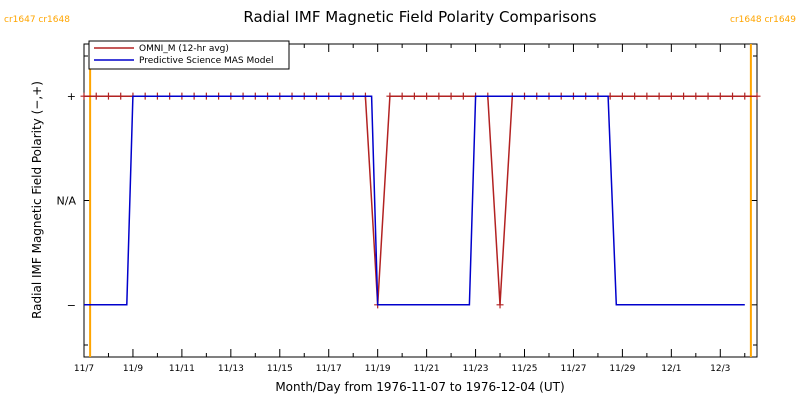 The image size is (800, 400). I want to click on x-tick-label: 11/21, so click(427, 369).